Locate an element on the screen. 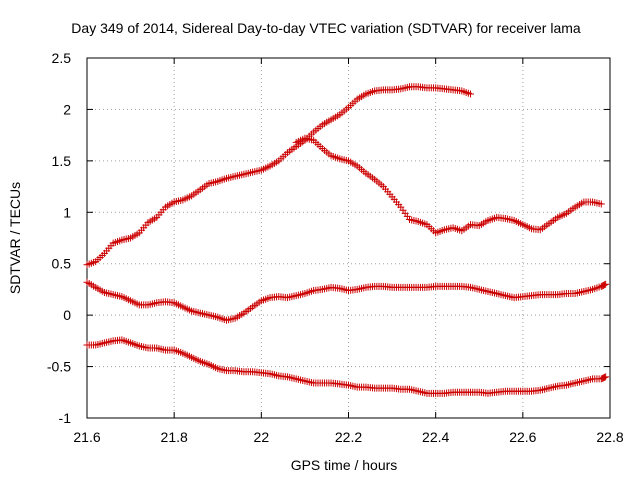  x-tick-label: 22.6 is located at coordinates (522, 437).